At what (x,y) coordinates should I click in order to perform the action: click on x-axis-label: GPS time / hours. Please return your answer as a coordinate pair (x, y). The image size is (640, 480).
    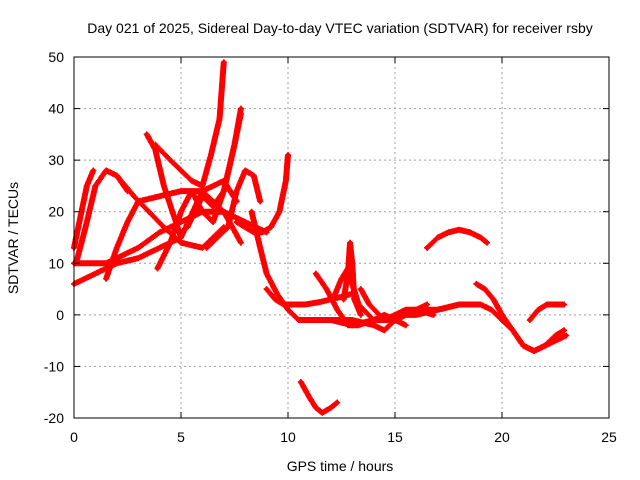
    Looking at the image, I should click on (340, 466).